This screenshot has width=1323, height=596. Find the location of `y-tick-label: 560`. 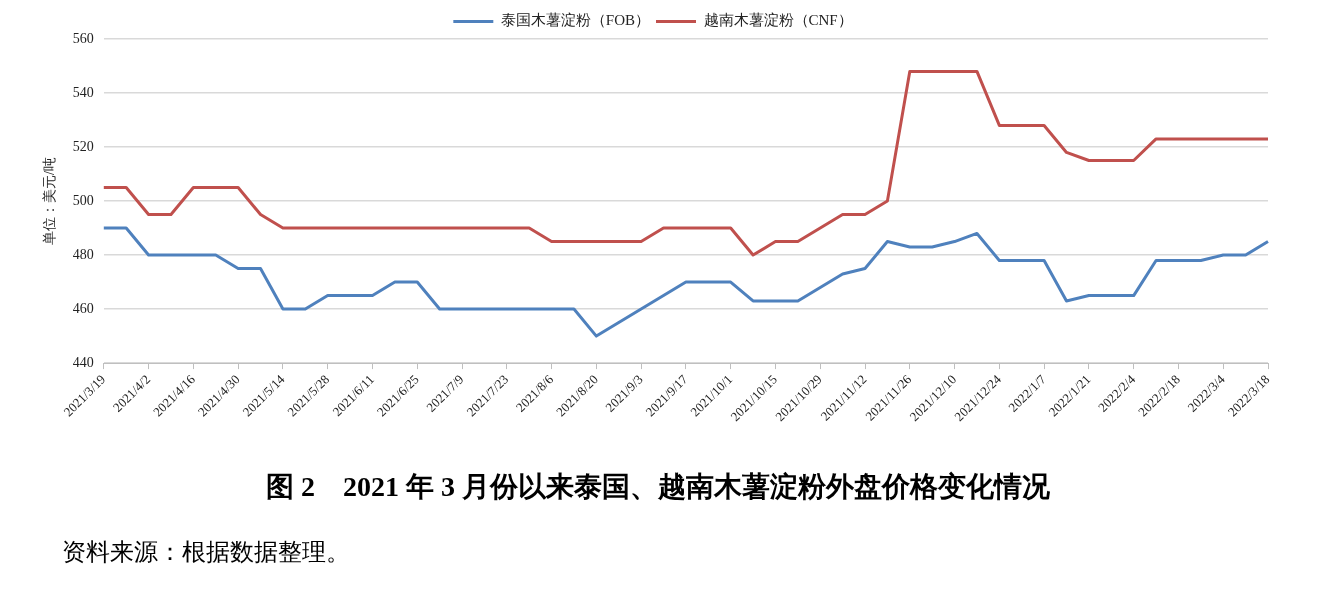

y-tick-label: 560 is located at coordinates (83, 38).